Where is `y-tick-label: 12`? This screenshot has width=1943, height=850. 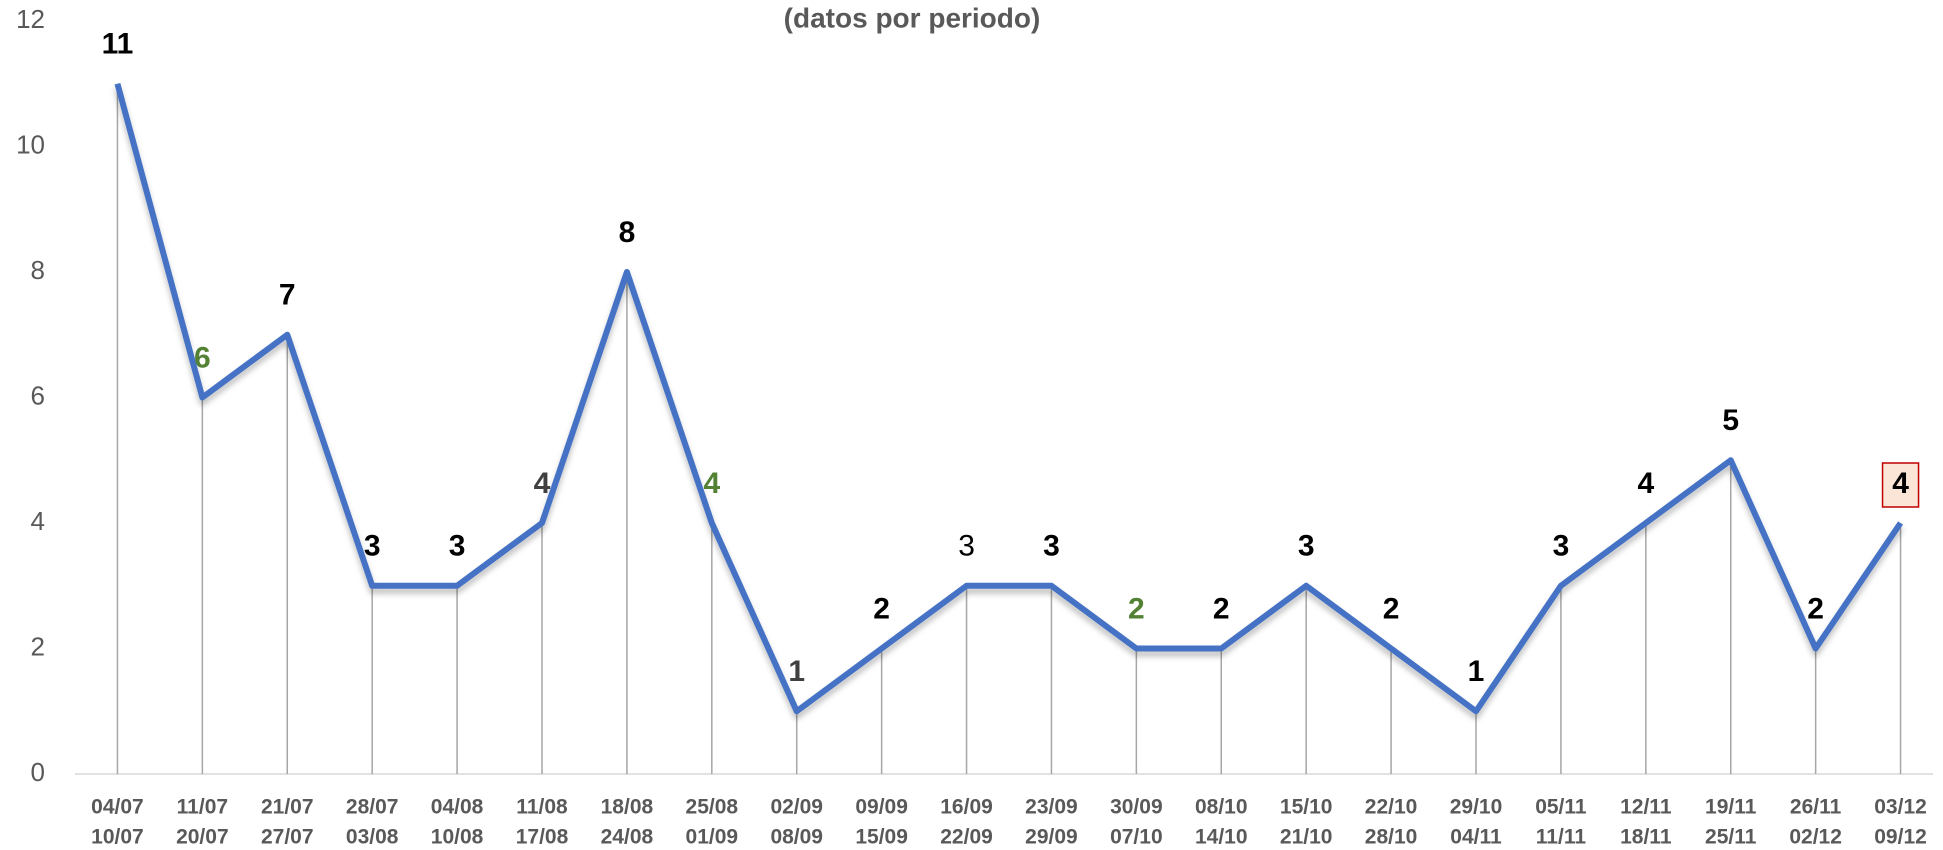 y-tick-label: 12 is located at coordinates (30, 19).